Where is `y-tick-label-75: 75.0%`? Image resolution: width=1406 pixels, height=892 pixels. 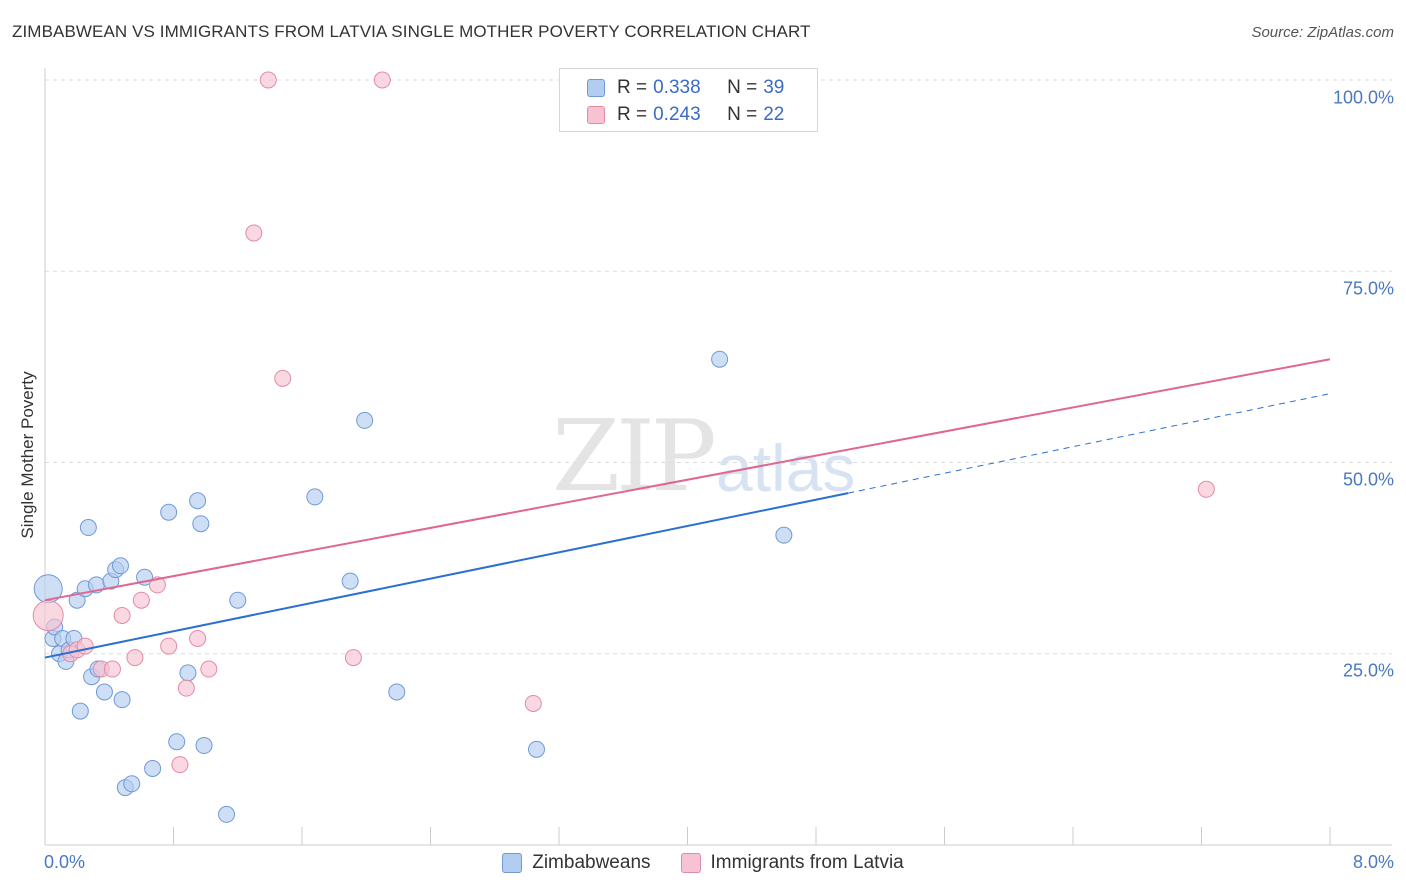
y-tick-label-75: 75.0% is located at coordinates (1368, 288).